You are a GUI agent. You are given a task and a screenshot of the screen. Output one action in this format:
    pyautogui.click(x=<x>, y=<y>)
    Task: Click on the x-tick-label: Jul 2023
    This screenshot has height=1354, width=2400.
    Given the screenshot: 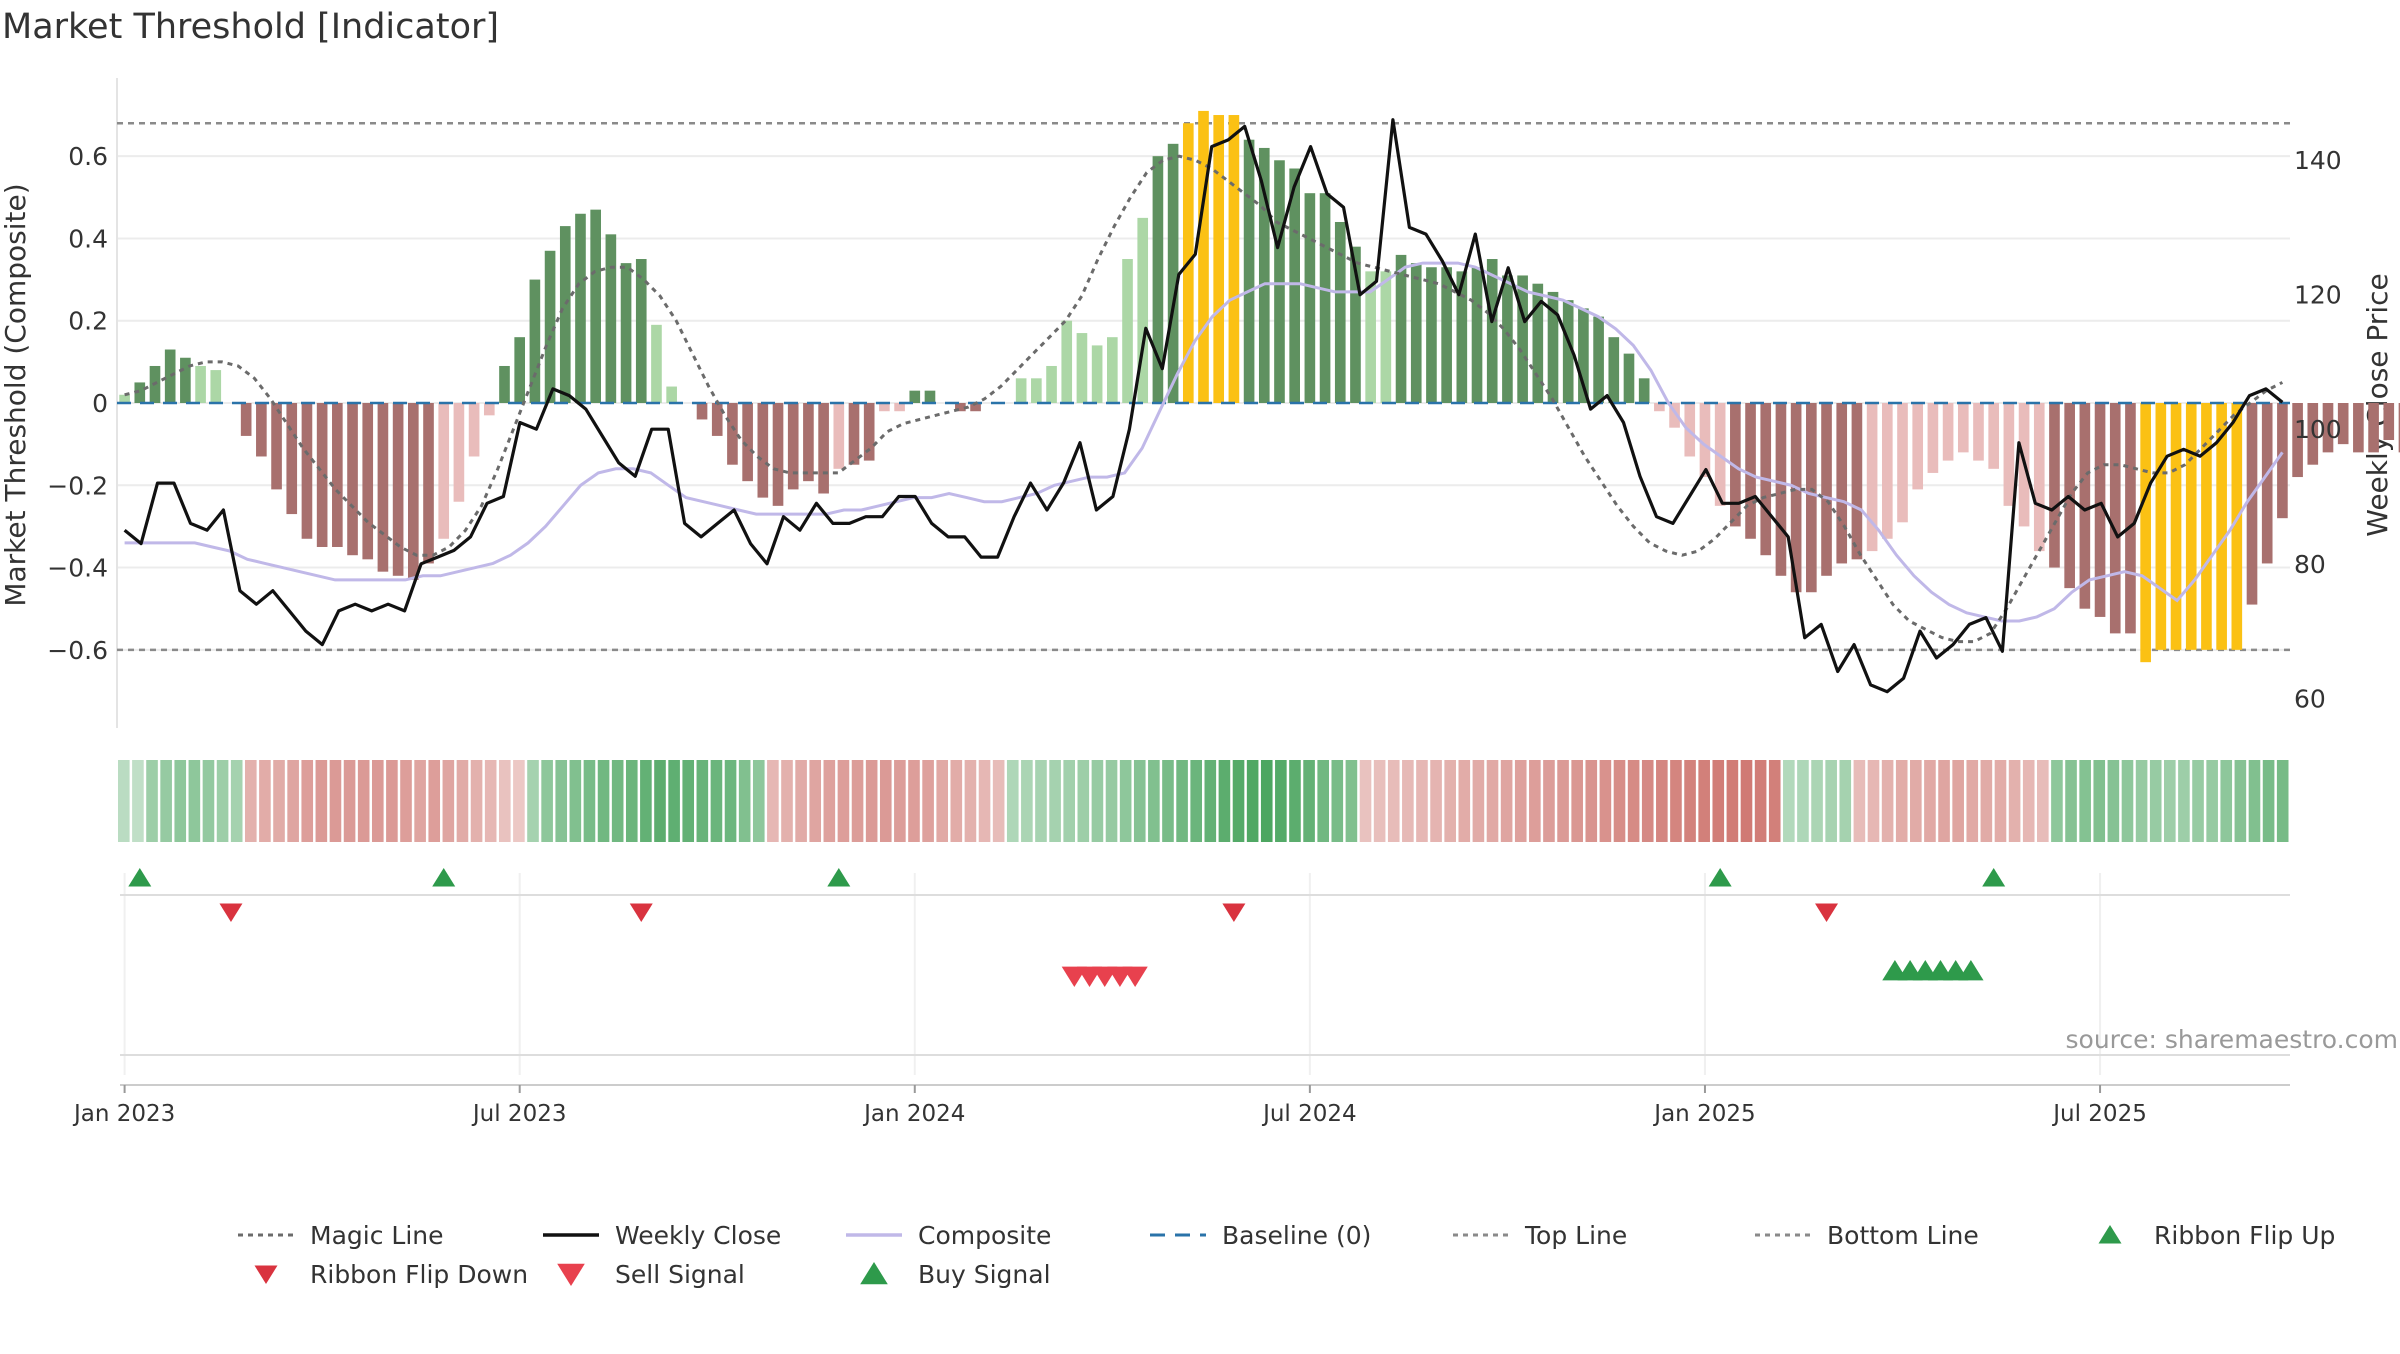 What is the action you would take?
    pyautogui.click(x=519, y=1114)
    